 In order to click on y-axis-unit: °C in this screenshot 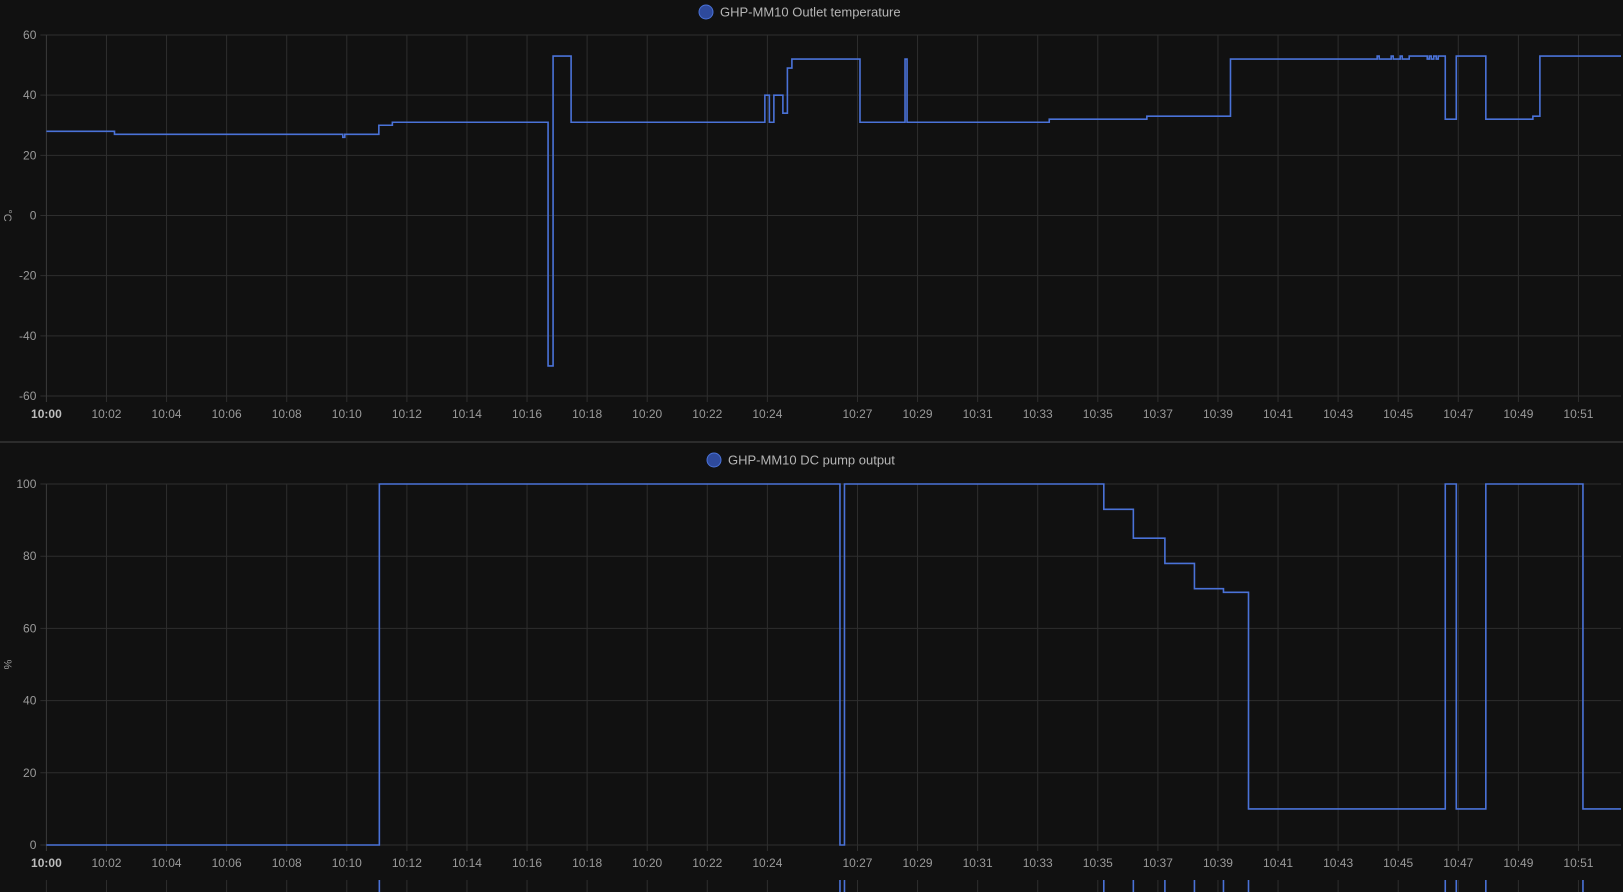, I will do `click(7, 215)`.